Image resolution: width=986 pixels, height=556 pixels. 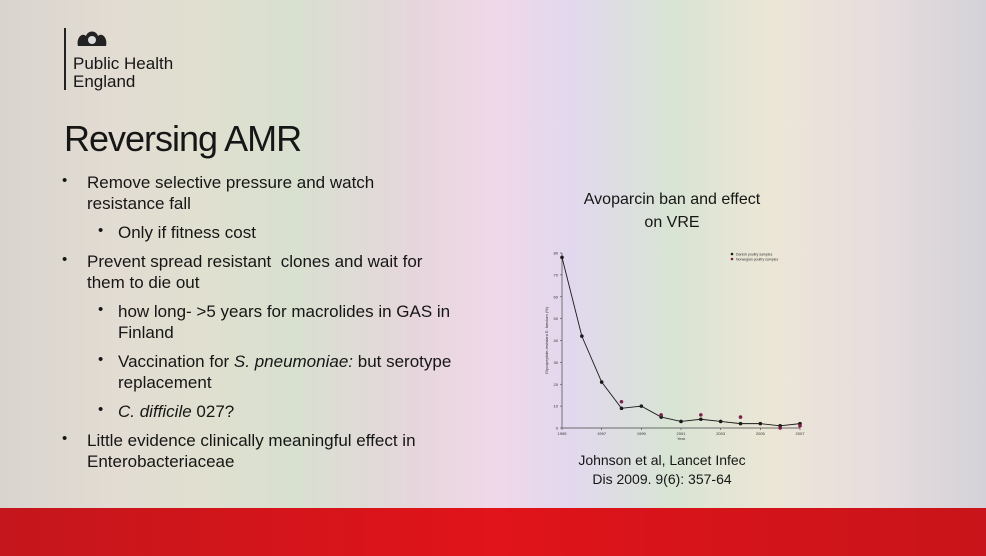 What do you see at coordinates (556, 274) in the screenshot?
I see `y-tick-label: 70` at bounding box center [556, 274].